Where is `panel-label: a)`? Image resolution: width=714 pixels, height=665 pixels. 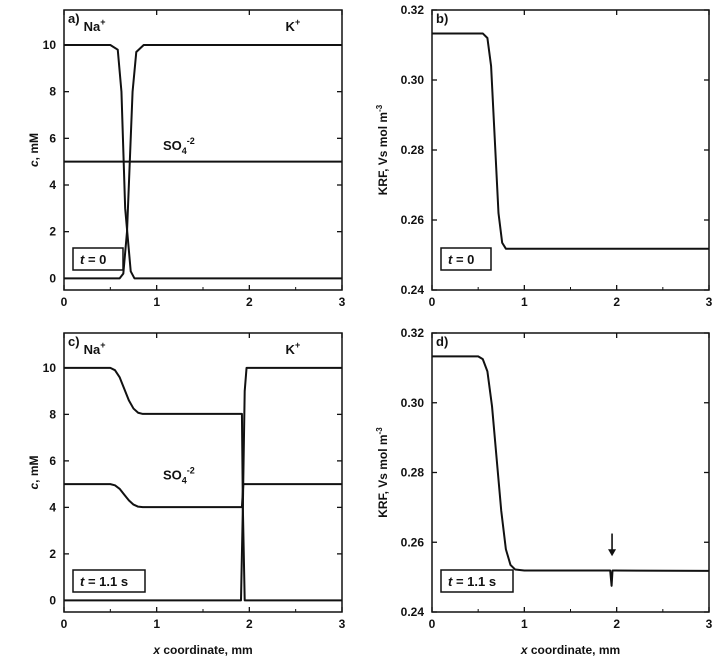 panel-label: a) is located at coordinates (74, 18).